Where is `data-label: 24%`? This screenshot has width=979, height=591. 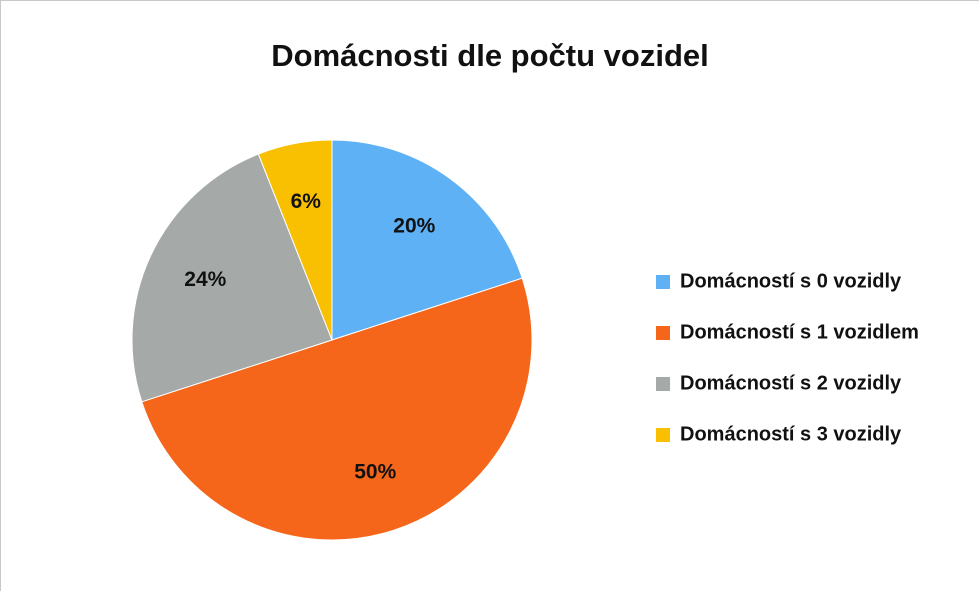
data-label: 24% is located at coordinates (205, 279).